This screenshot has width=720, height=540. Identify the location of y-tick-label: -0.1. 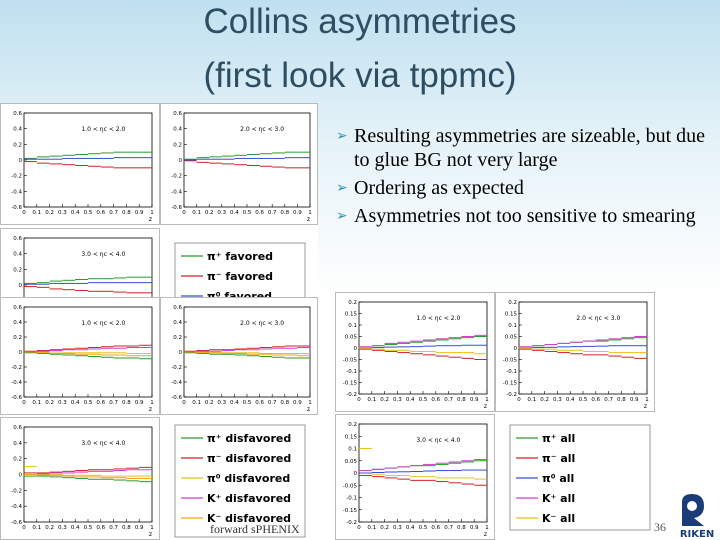
(511, 372).